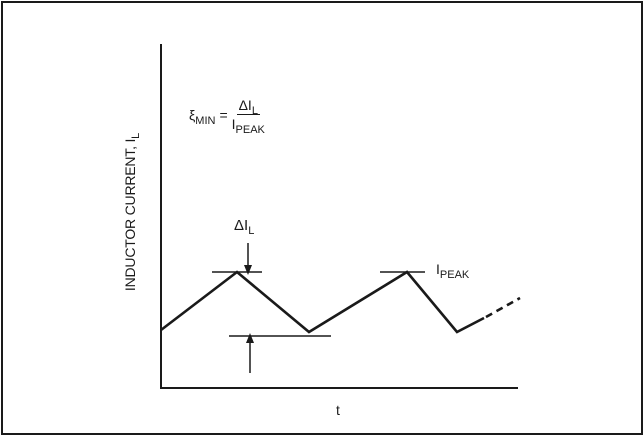 This screenshot has width=644, height=436. What do you see at coordinates (248, 126) in the screenshot?
I see `formula-denominator: IPEAK` at bounding box center [248, 126].